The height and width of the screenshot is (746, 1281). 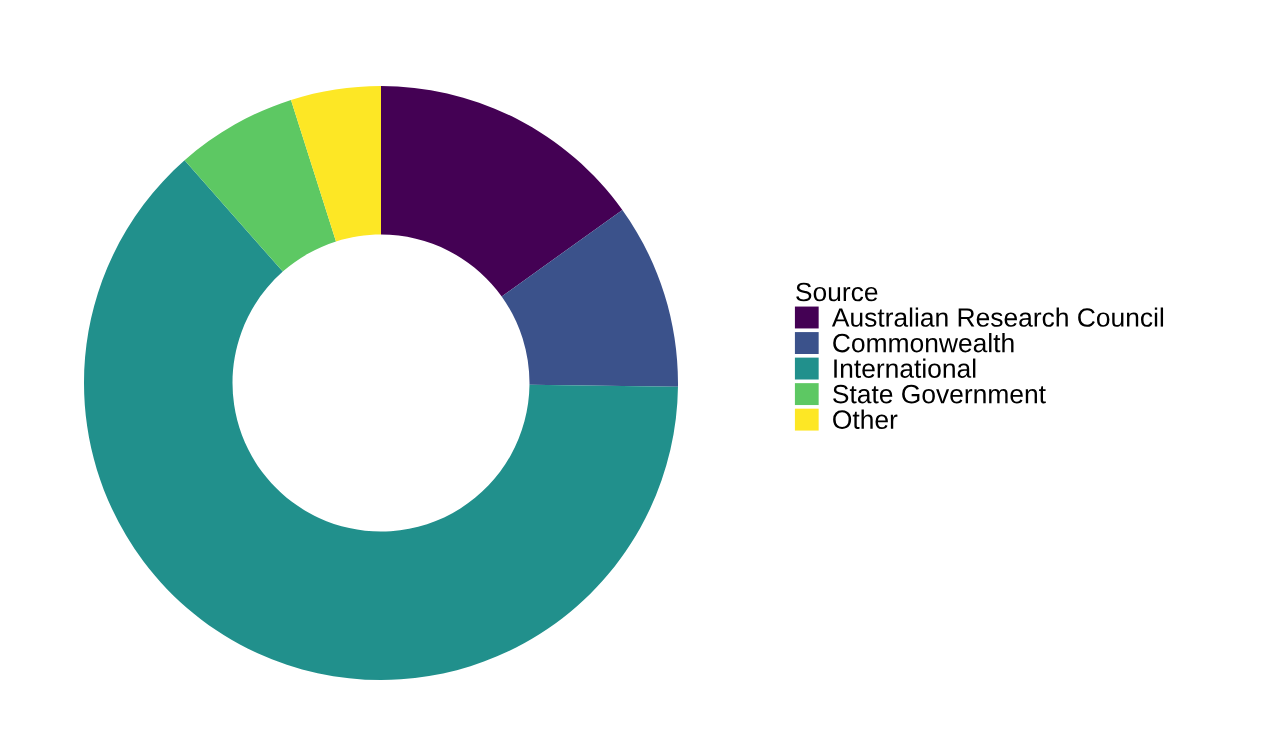 I want to click on legend-label: International, so click(x=905, y=368).